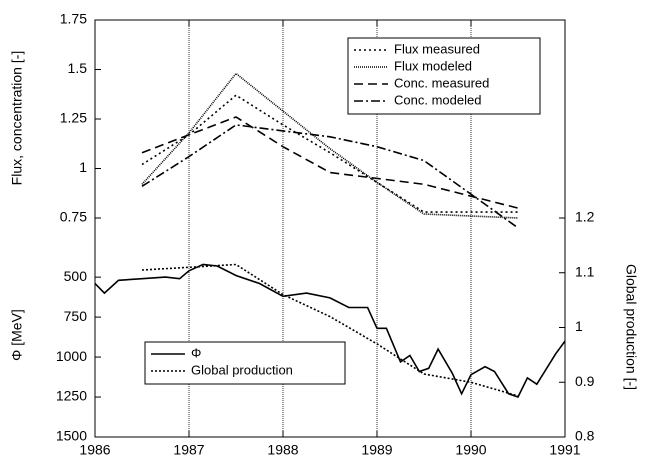  Describe the element at coordinates (282, 450) in the screenshot. I see `x-tick-label: 1988` at that location.